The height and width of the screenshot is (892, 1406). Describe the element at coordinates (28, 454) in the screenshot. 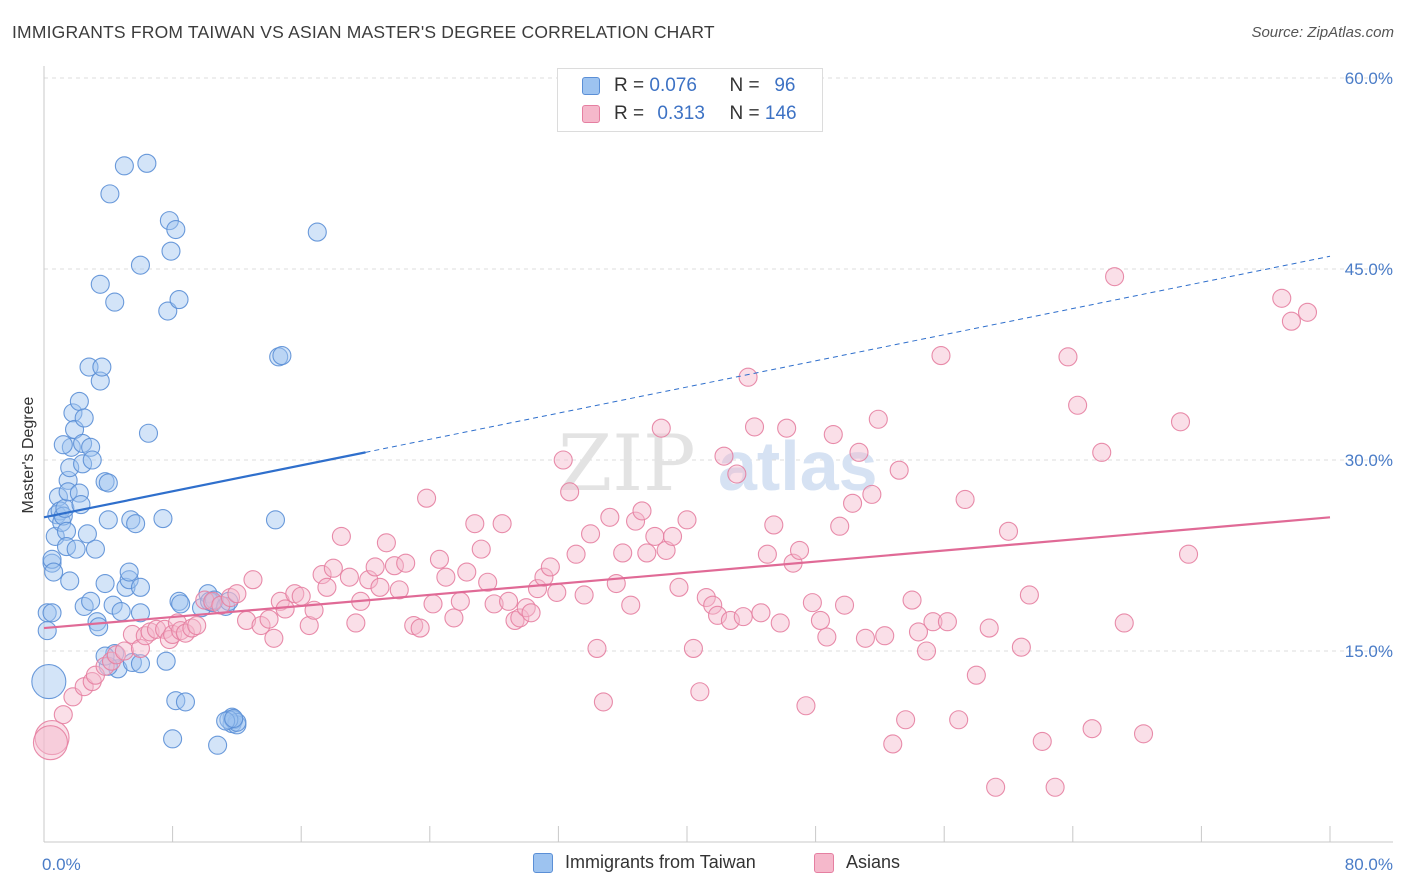

I see `y-axis-label: Master's Degree` at that location.